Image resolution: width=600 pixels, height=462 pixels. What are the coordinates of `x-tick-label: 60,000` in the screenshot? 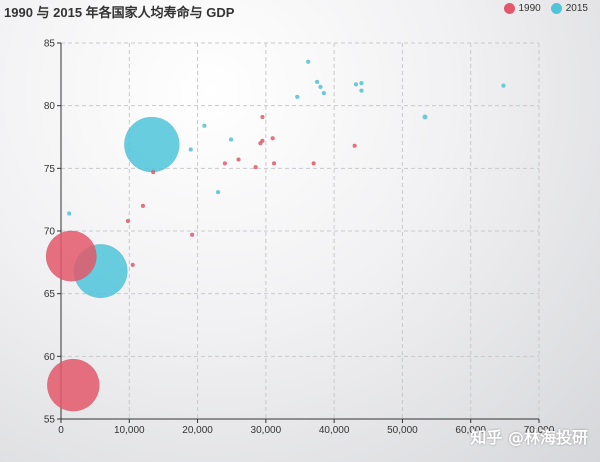 It's located at (470, 430).